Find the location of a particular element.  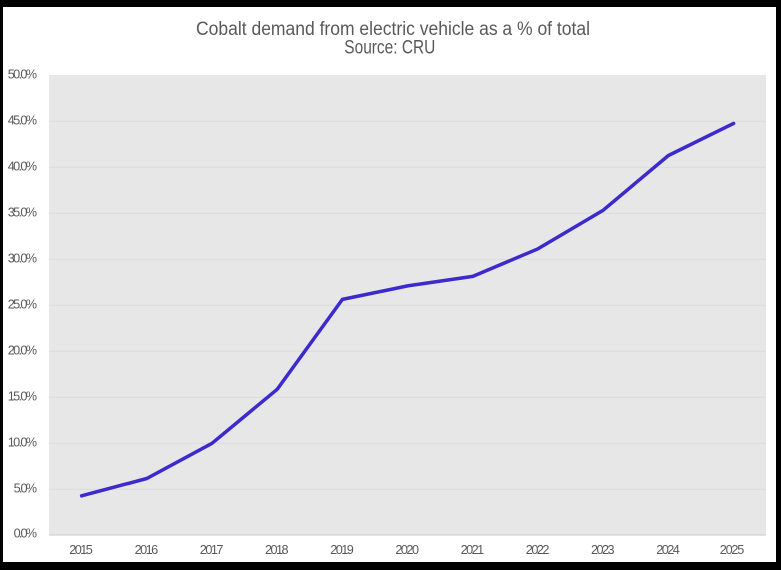

svg-text: 2021 is located at coordinates (473, 550).